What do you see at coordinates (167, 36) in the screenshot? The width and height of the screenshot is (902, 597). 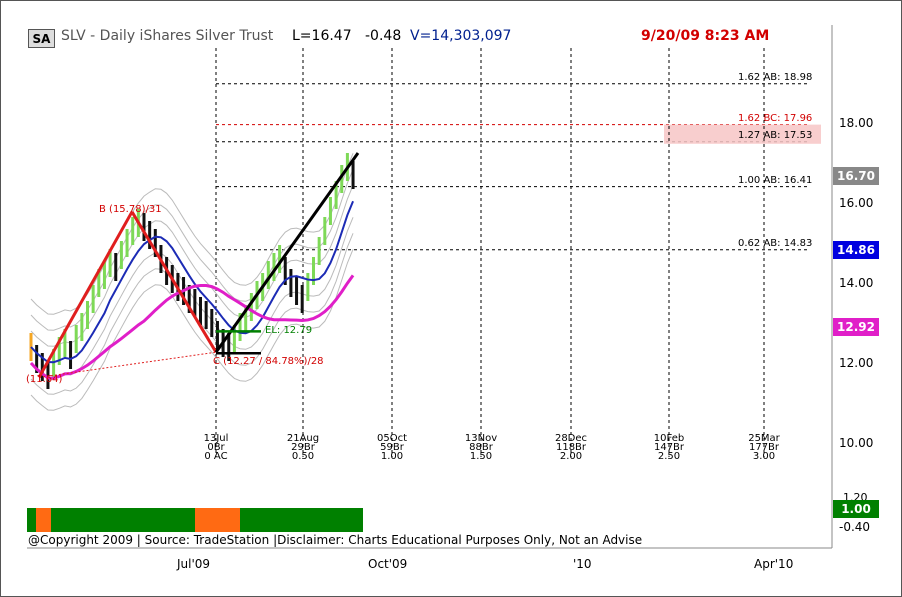 I see `chart-title: SLV - Daily iShares Silver Trust` at bounding box center [167, 36].